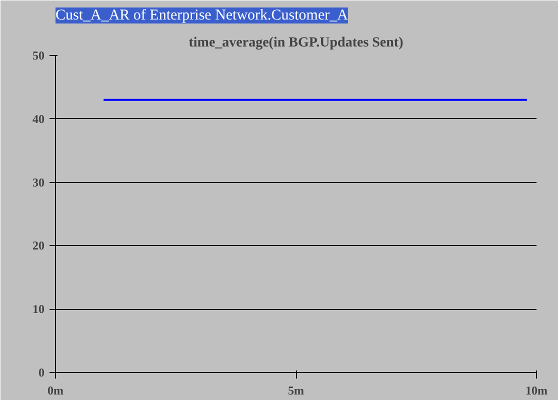 This screenshot has width=558, height=400. What do you see at coordinates (38, 245) in the screenshot?
I see `y-tick-label: 20` at bounding box center [38, 245].